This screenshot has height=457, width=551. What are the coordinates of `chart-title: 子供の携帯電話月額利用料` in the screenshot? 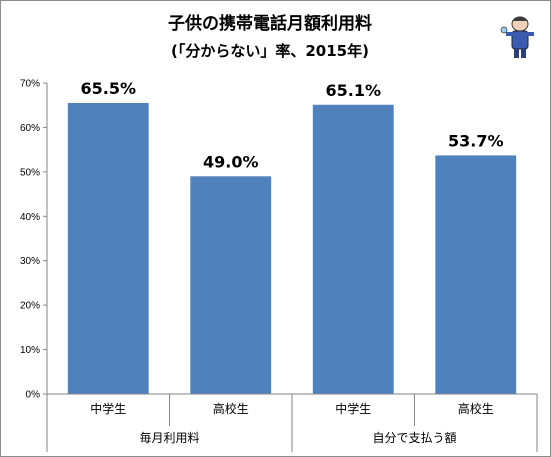 It's located at (270, 23).